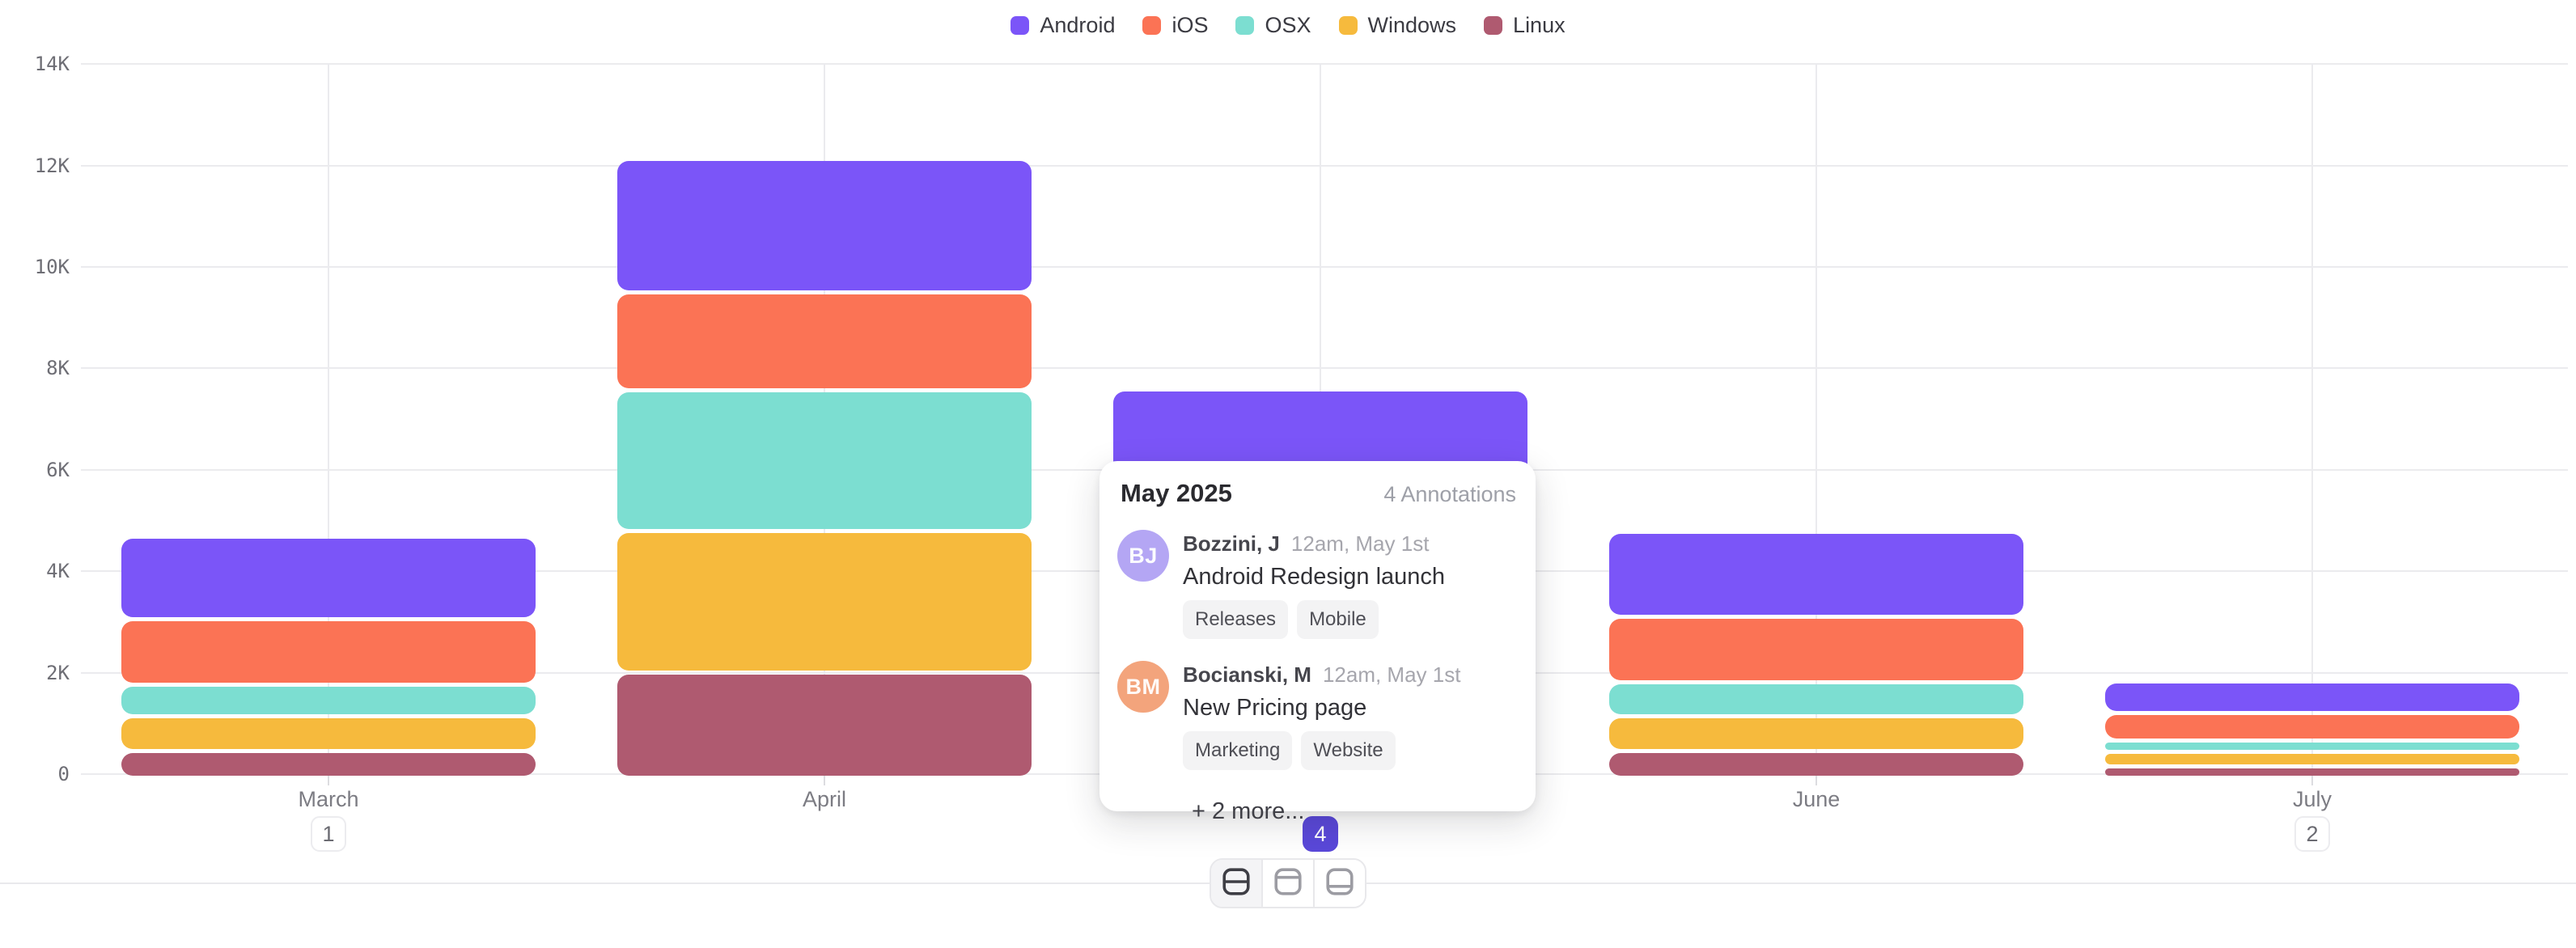 The image size is (2576, 948). I want to click on tooltip-annotations-count: 4 Annotations, so click(1449, 494).